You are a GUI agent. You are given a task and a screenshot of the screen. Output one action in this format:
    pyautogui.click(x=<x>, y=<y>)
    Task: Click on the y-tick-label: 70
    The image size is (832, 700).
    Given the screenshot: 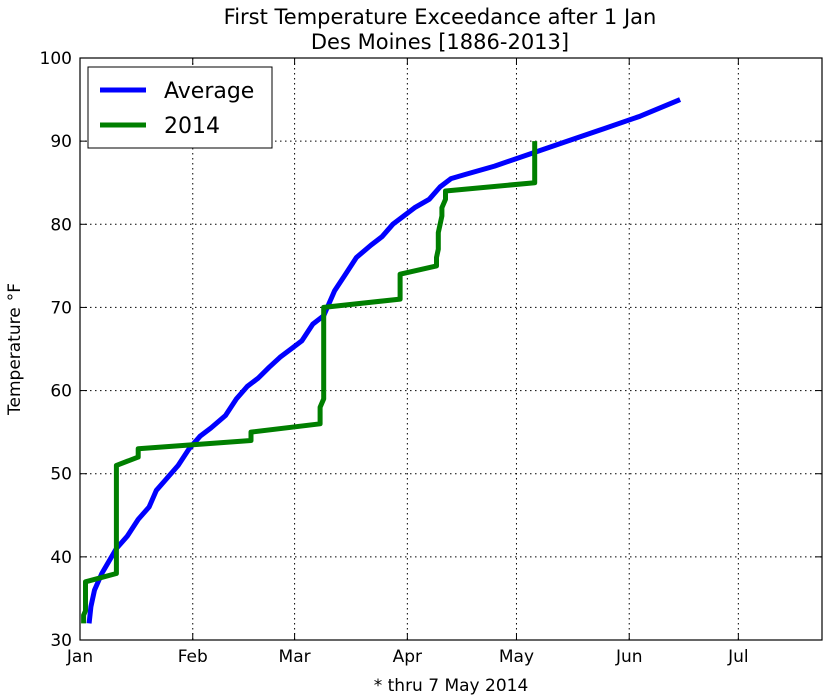 What is the action you would take?
    pyautogui.click(x=61, y=308)
    